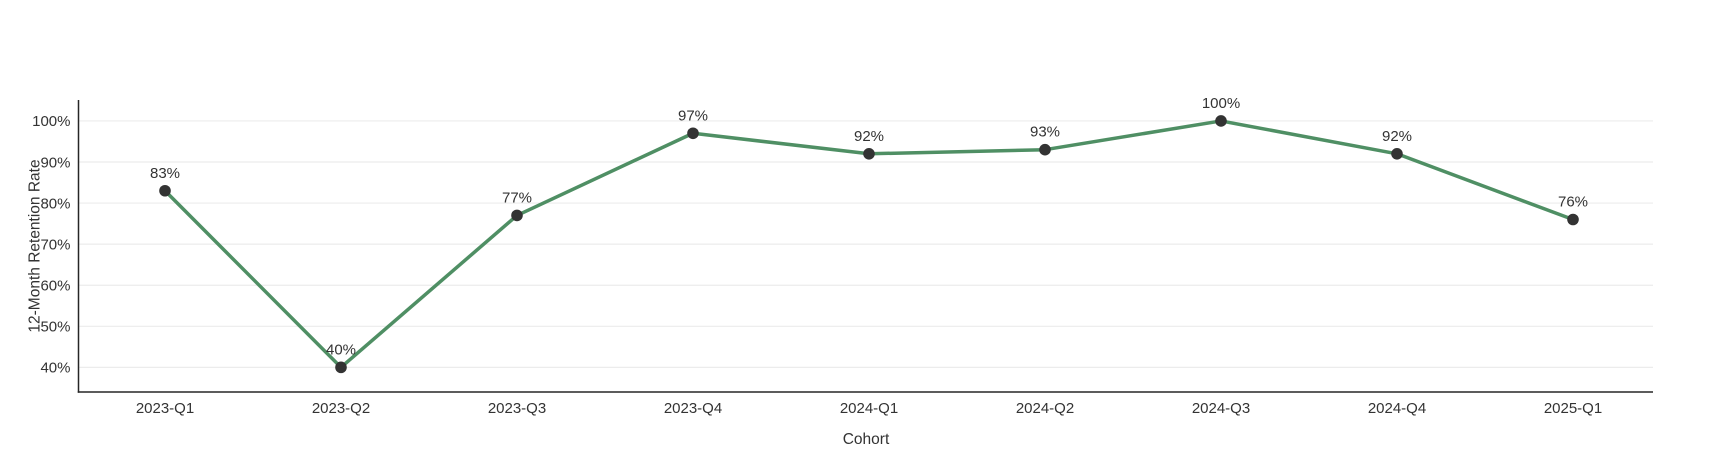 This screenshot has width=1734, height=472. I want to click on x-tick-label: 2025-Q1, so click(1573, 408).